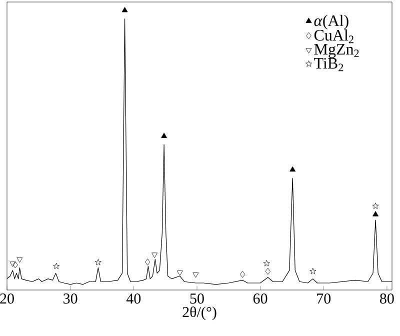 The height and width of the screenshot is (336, 400). What do you see at coordinates (336, 51) in the screenshot?
I see `legend-label: MgZn$_{2}$` at bounding box center [336, 51].